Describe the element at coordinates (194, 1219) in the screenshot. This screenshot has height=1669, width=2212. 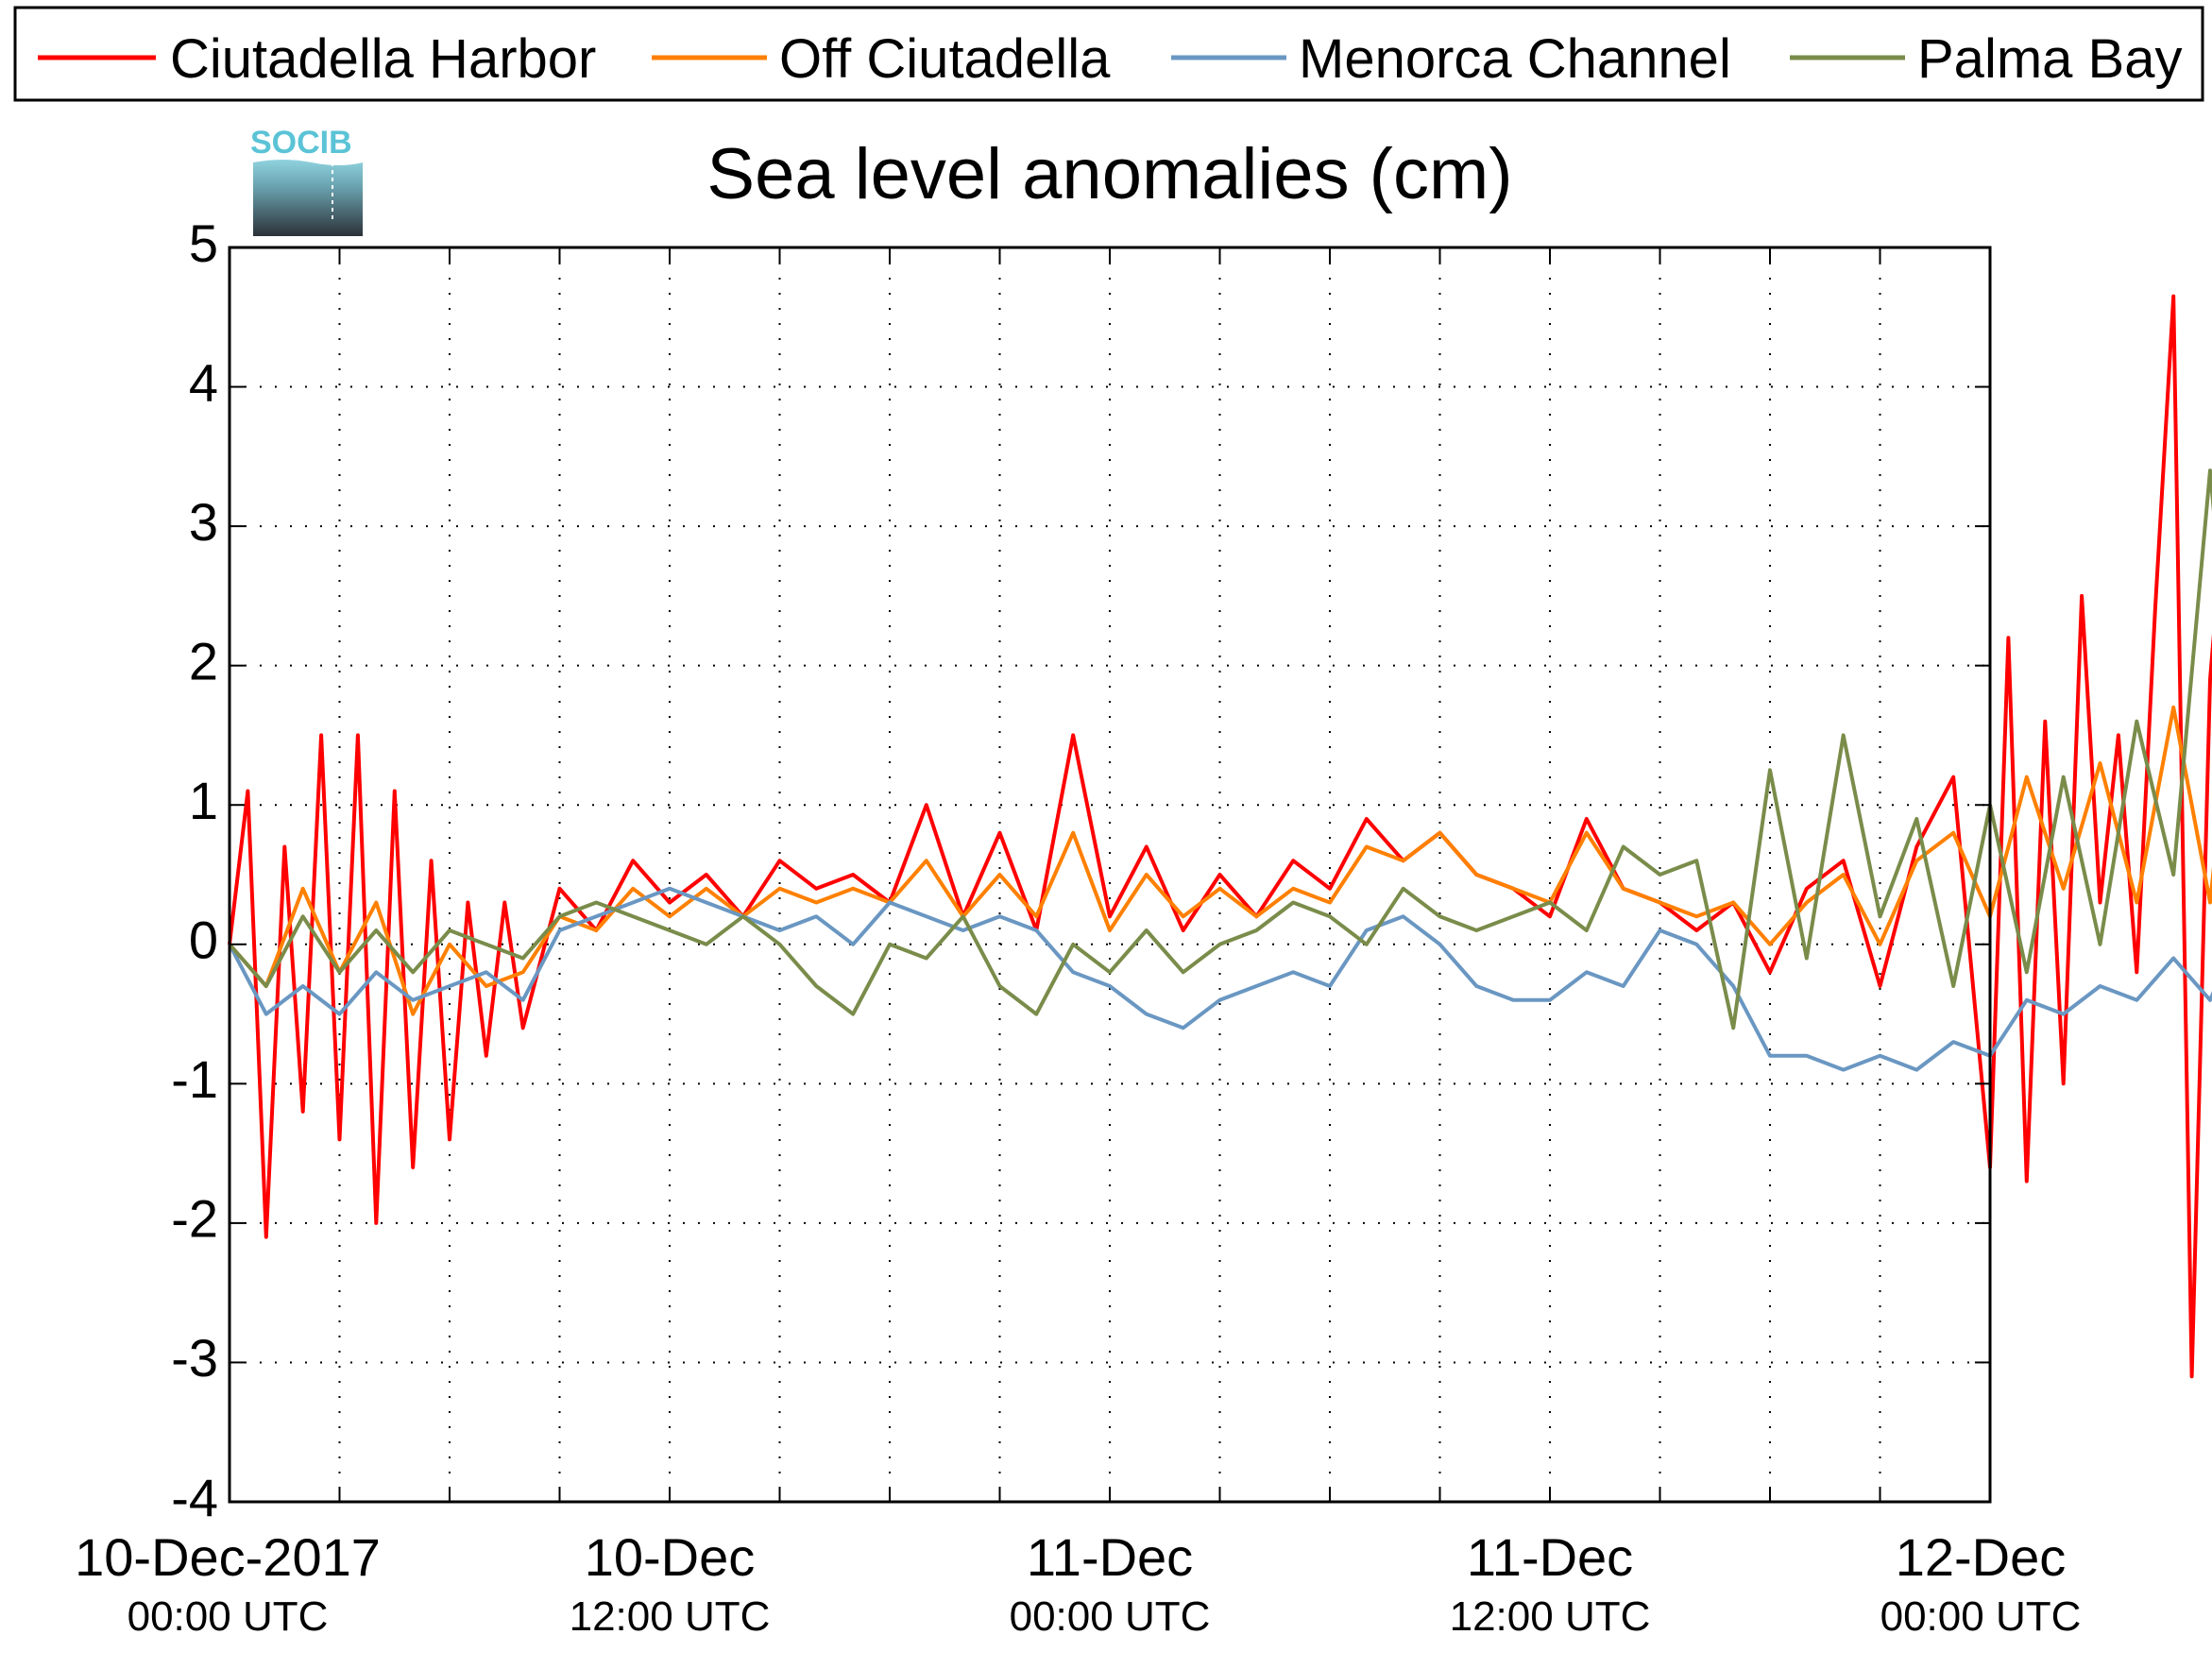
I see `y-tick-label: -2` at that location.